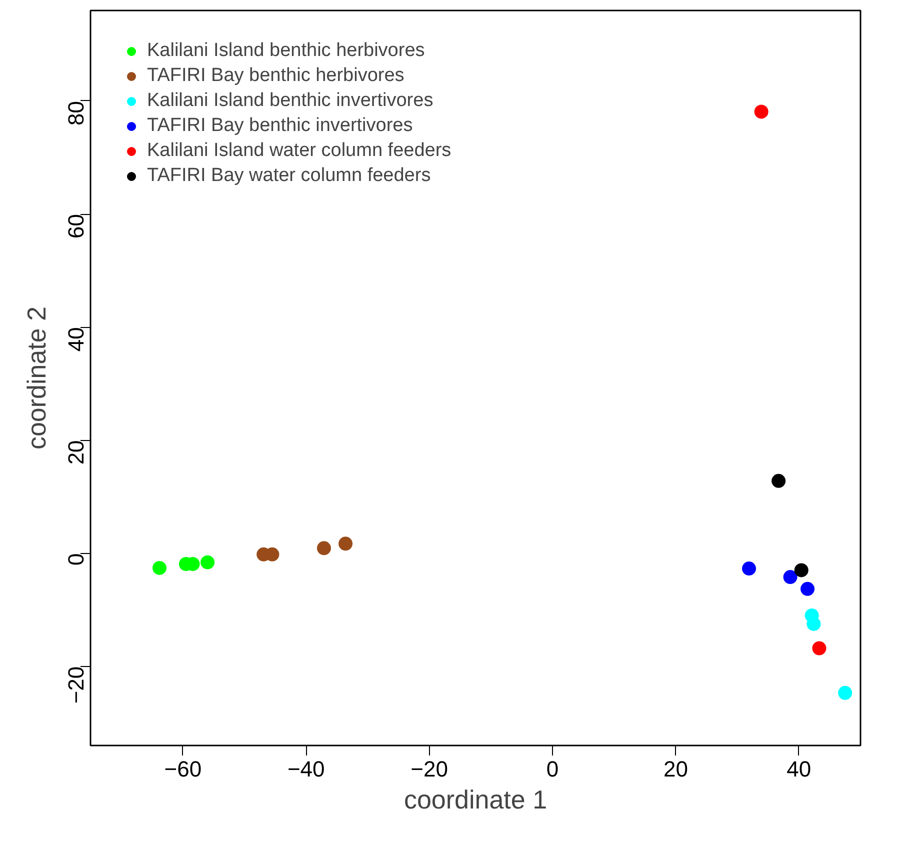 The image size is (897, 843). I want to click on x-tick-label: −40, so click(306, 769).